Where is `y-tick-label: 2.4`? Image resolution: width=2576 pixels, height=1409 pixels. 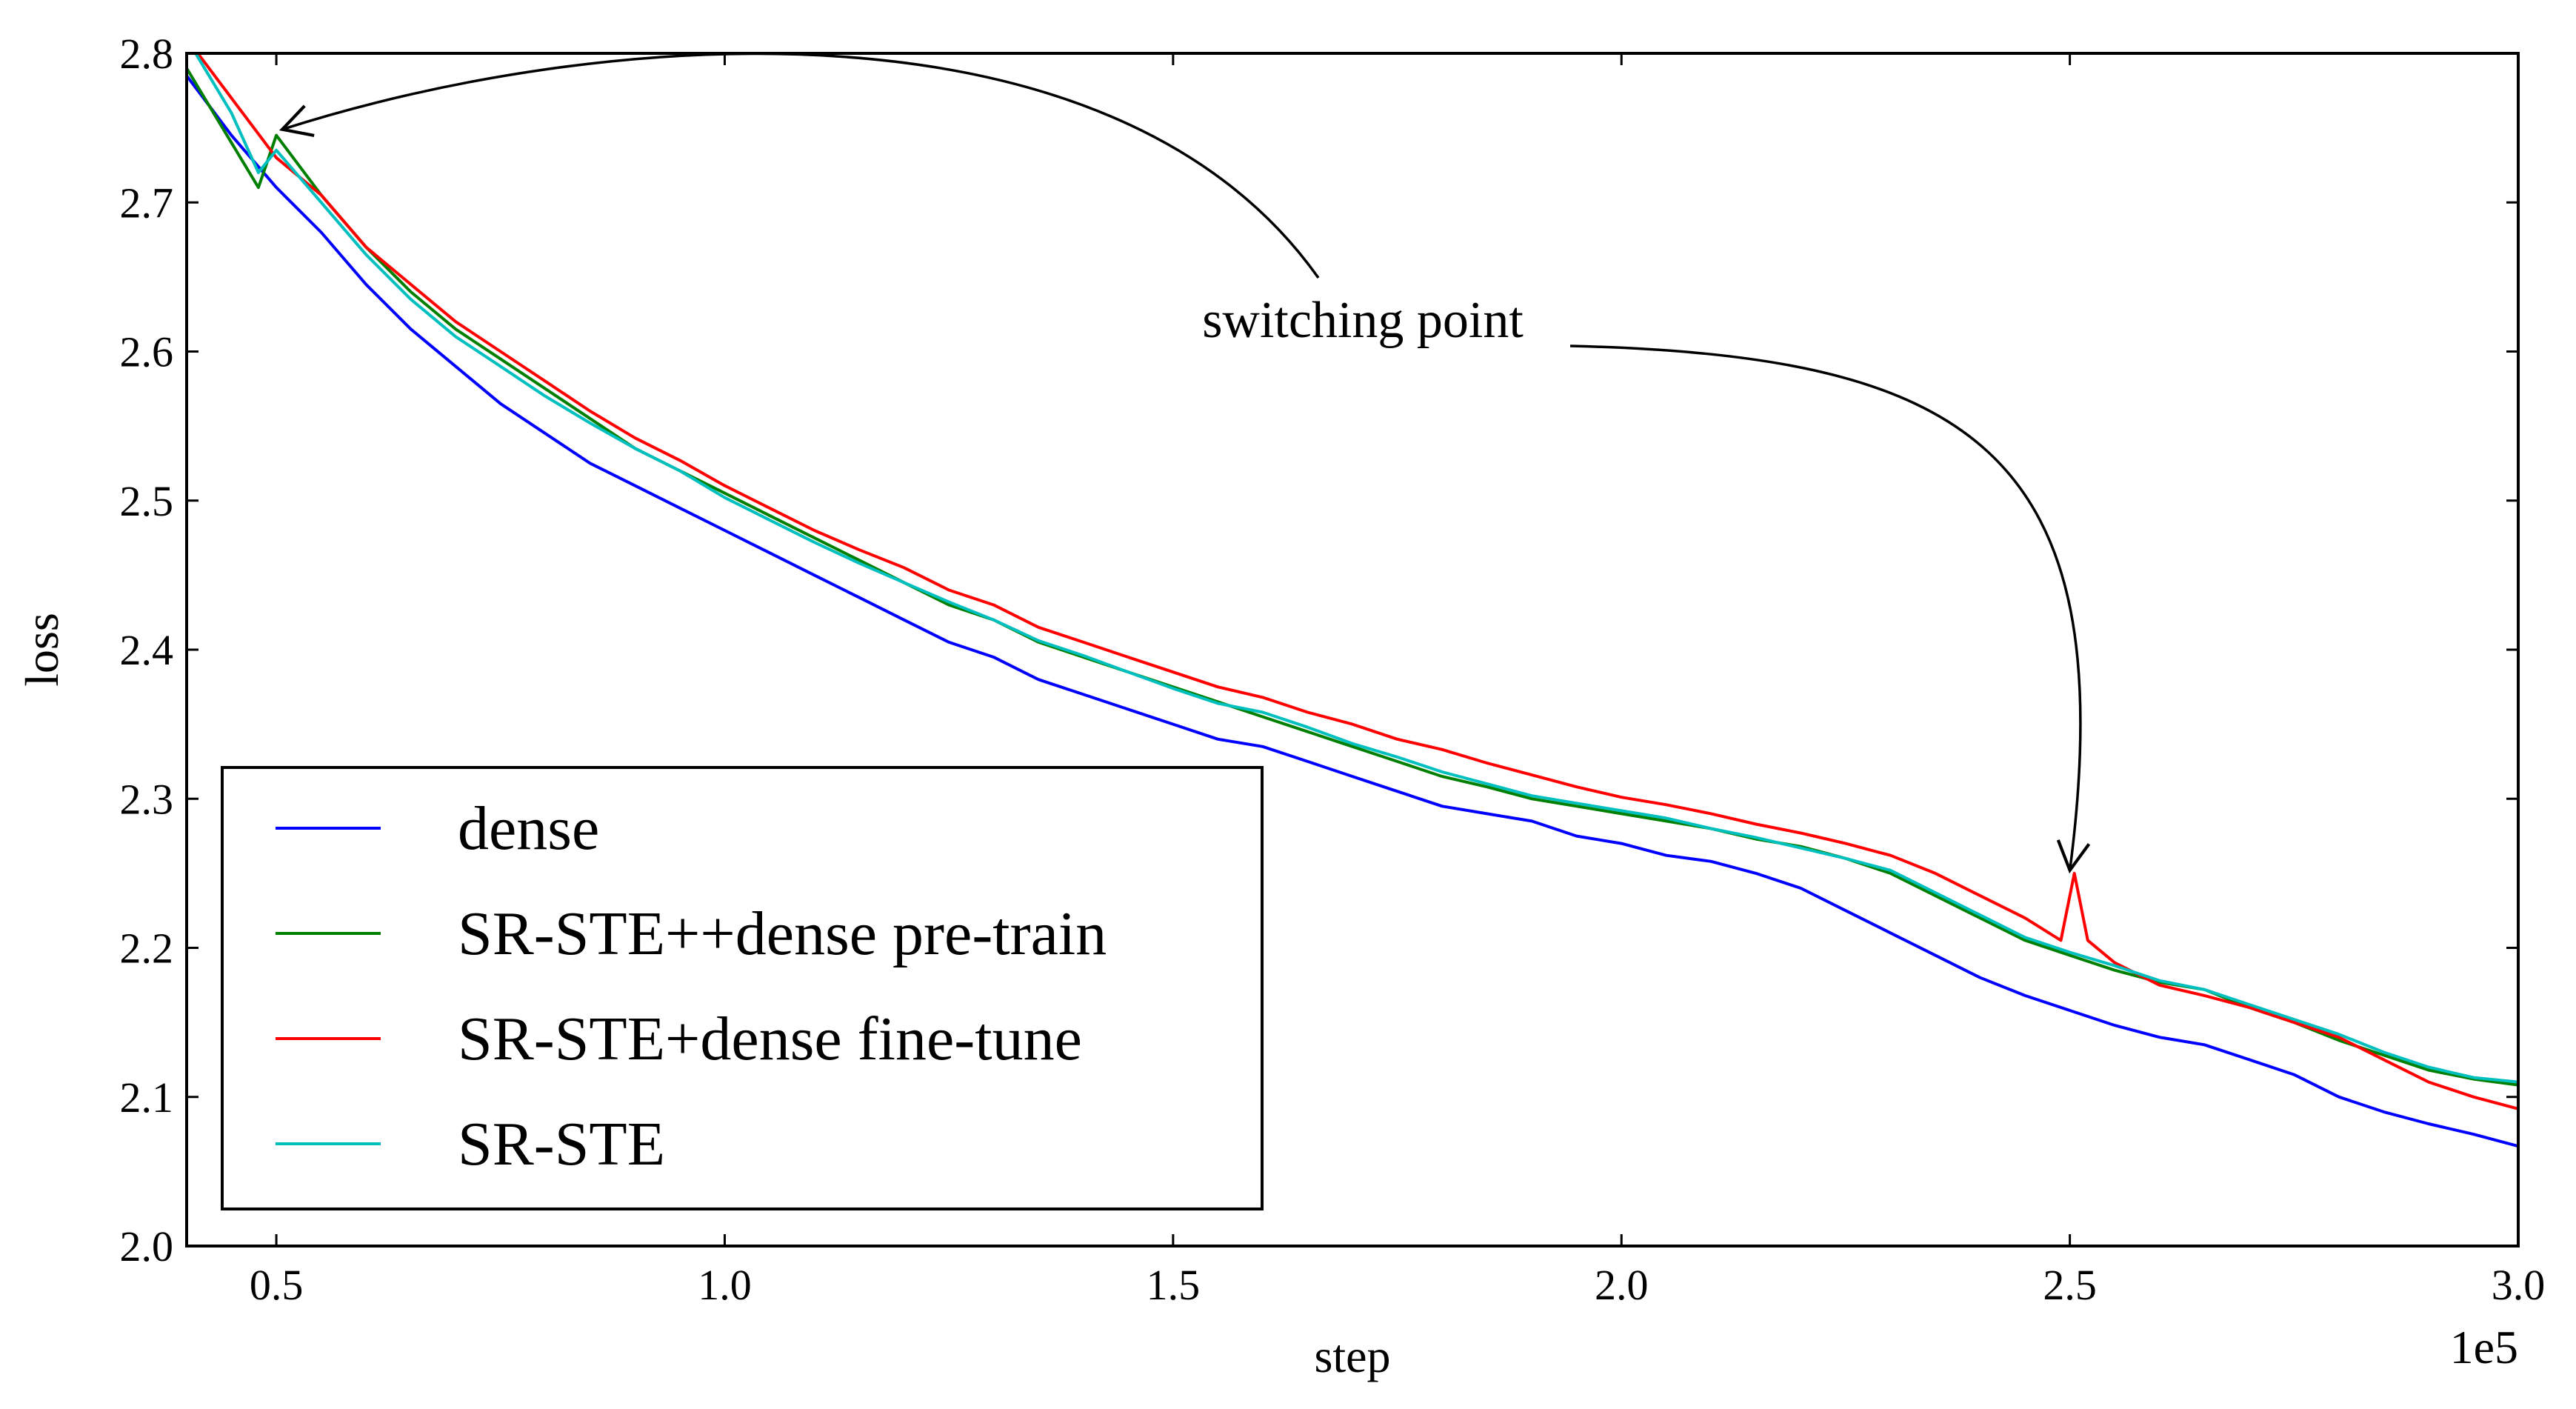
y-tick-label: 2.4 is located at coordinates (147, 650).